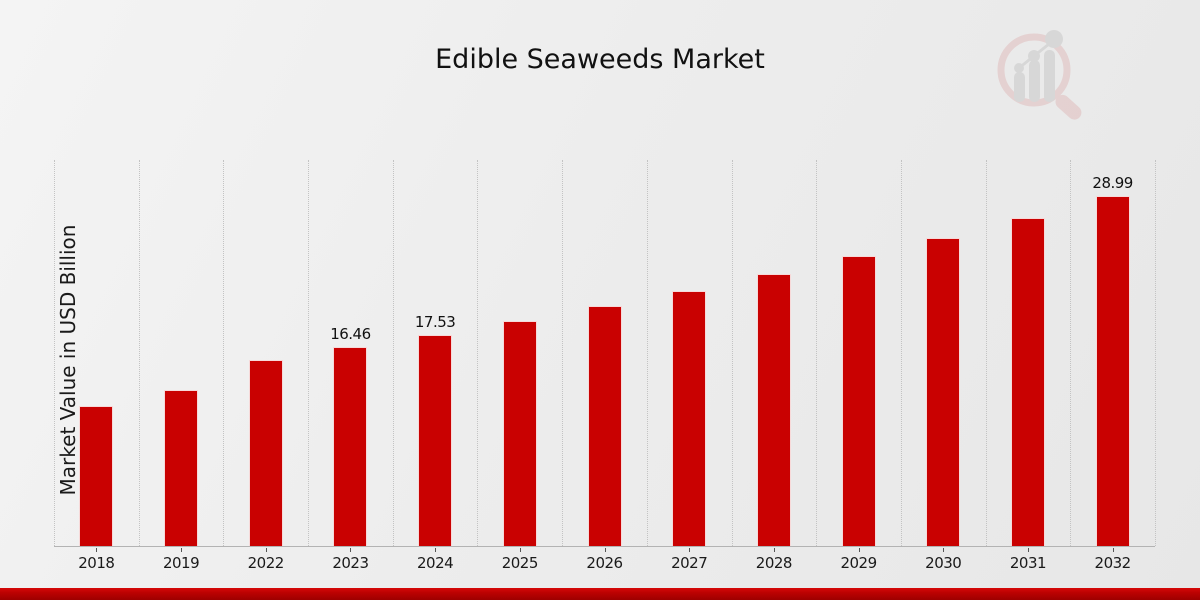  Describe the element at coordinates (350, 446) in the screenshot. I see `bar-2023` at that location.